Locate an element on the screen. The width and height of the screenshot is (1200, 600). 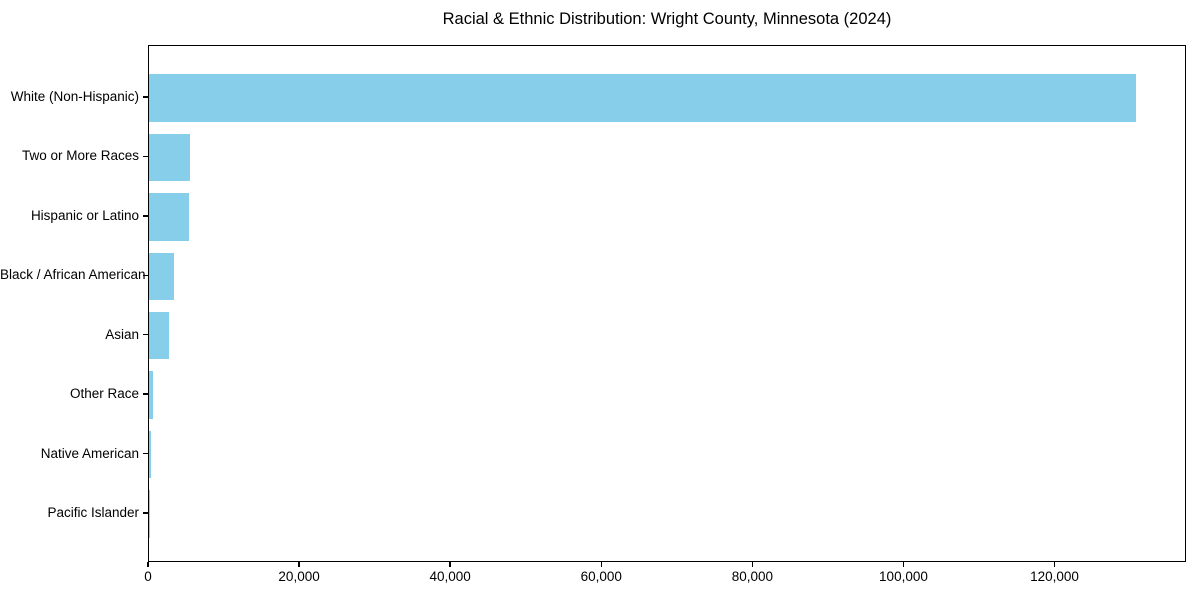
y-tick-label: Black / African American is located at coordinates (73, 275).